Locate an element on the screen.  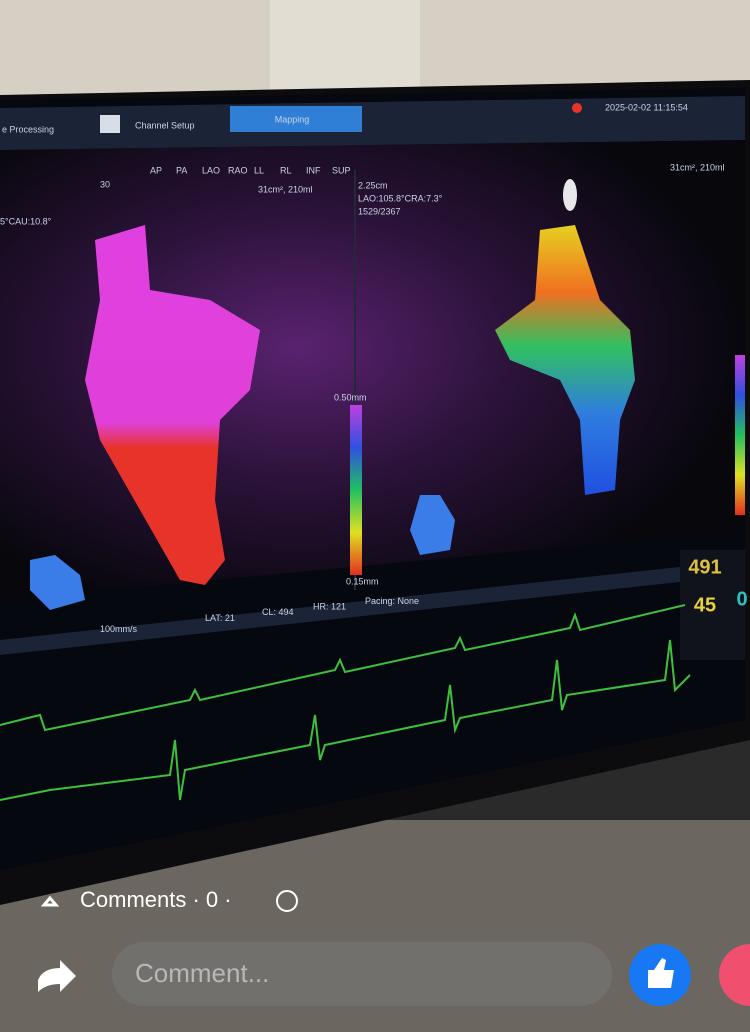
comment-box is located at coordinates (362, 974).